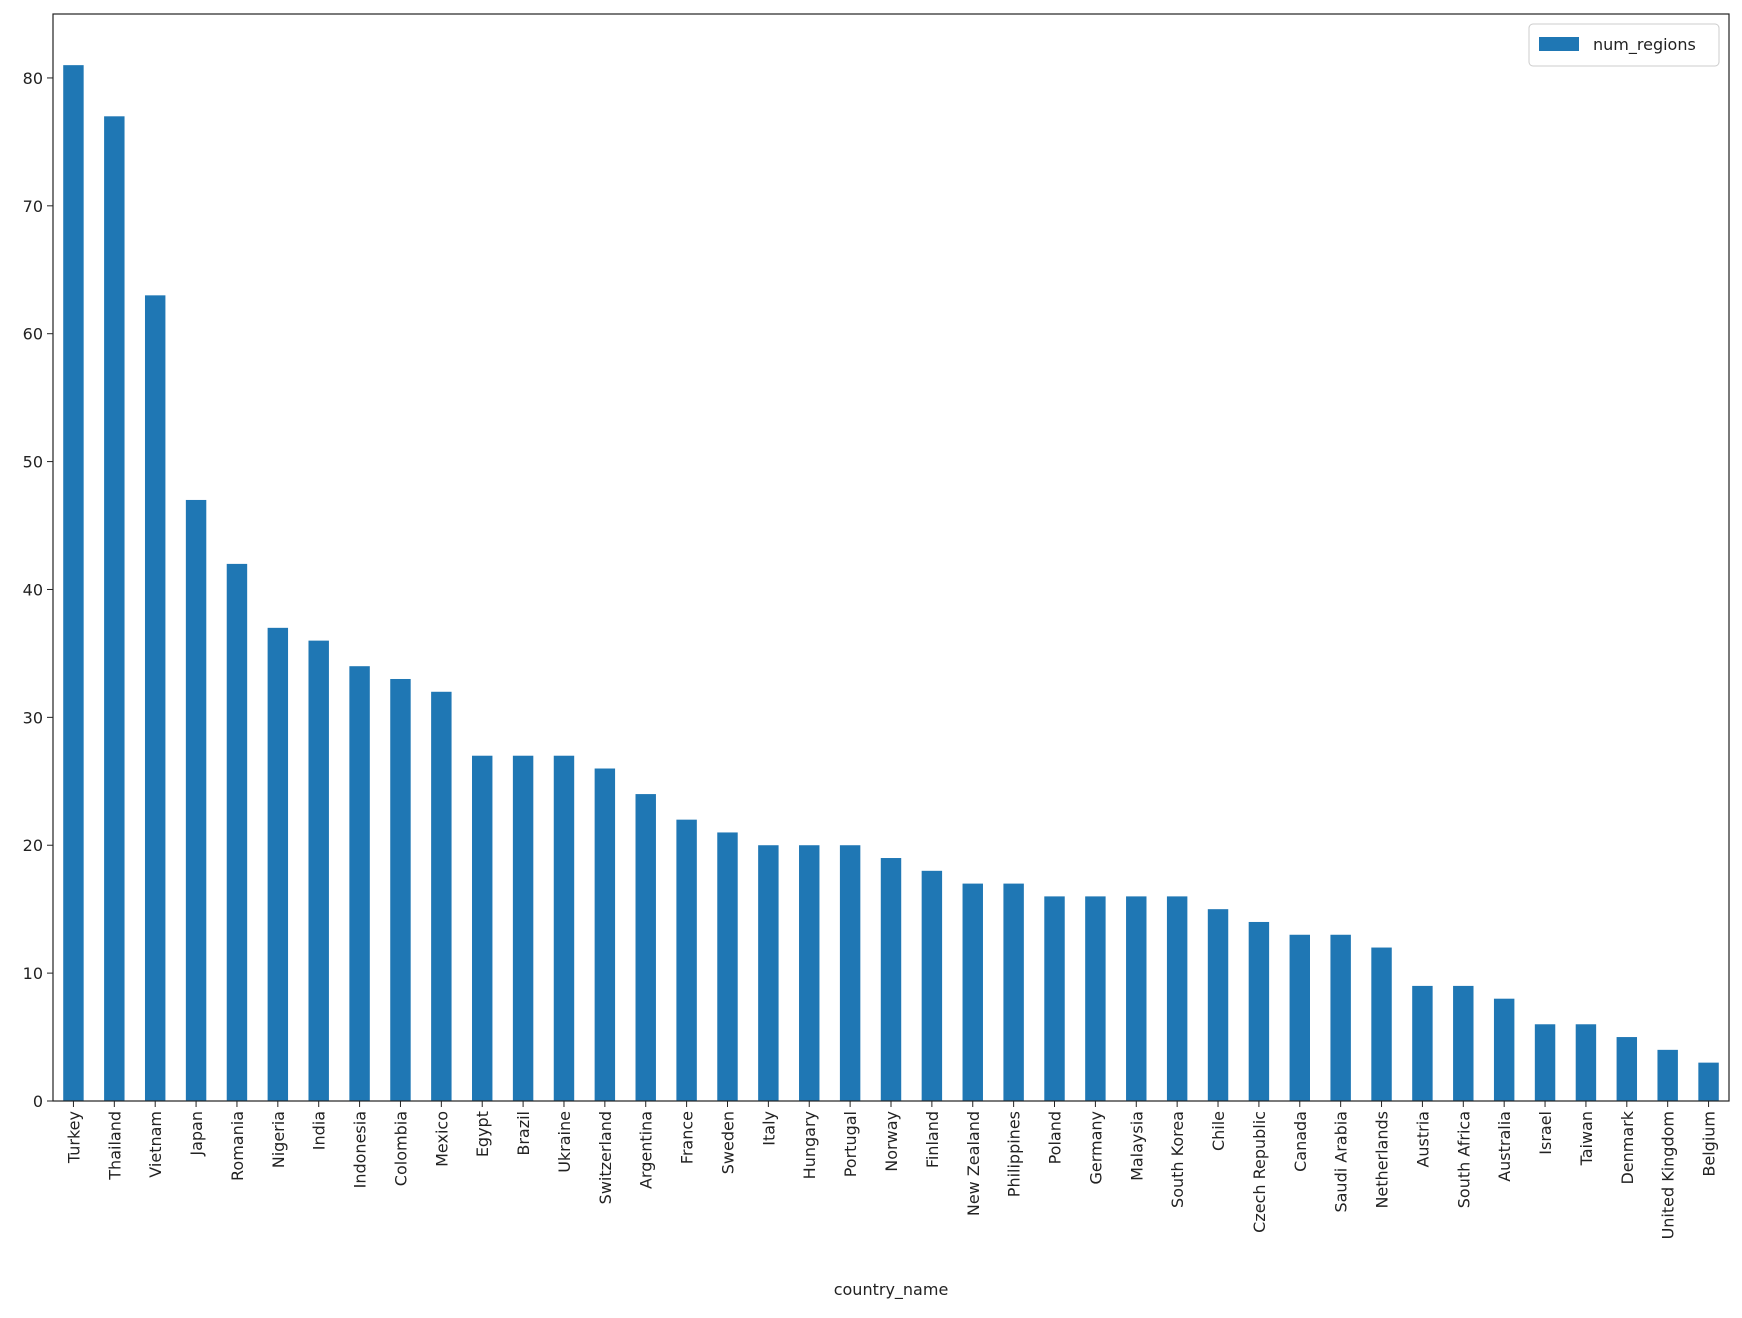 This screenshot has width=1742, height=1318. What do you see at coordinates (33, 462) in the screenshot?
I see `y-tick-label: 50` at bounding box center [33, 462].